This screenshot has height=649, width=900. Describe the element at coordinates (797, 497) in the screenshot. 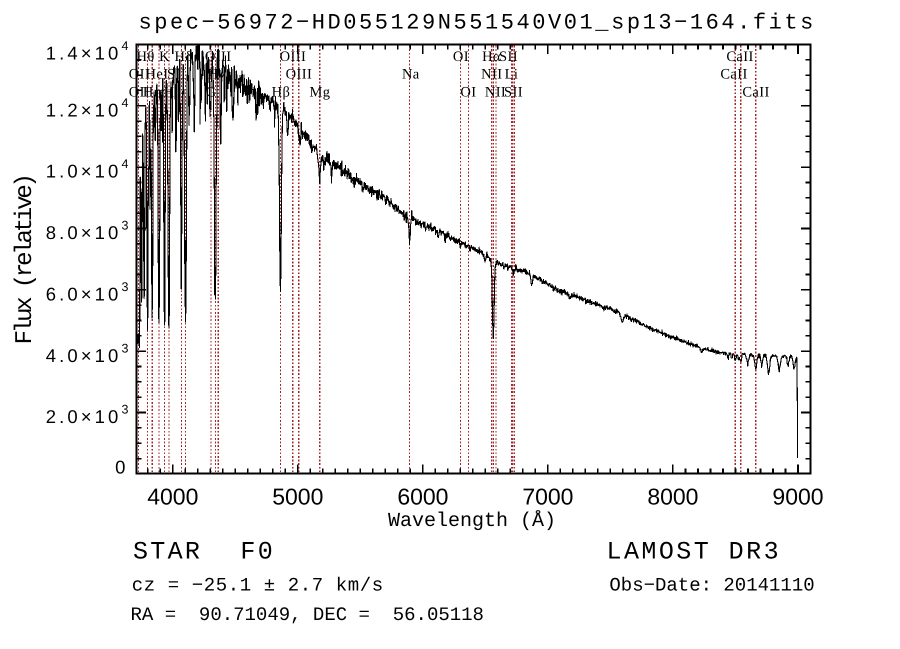

I see `svg-text: 9000` at that location.